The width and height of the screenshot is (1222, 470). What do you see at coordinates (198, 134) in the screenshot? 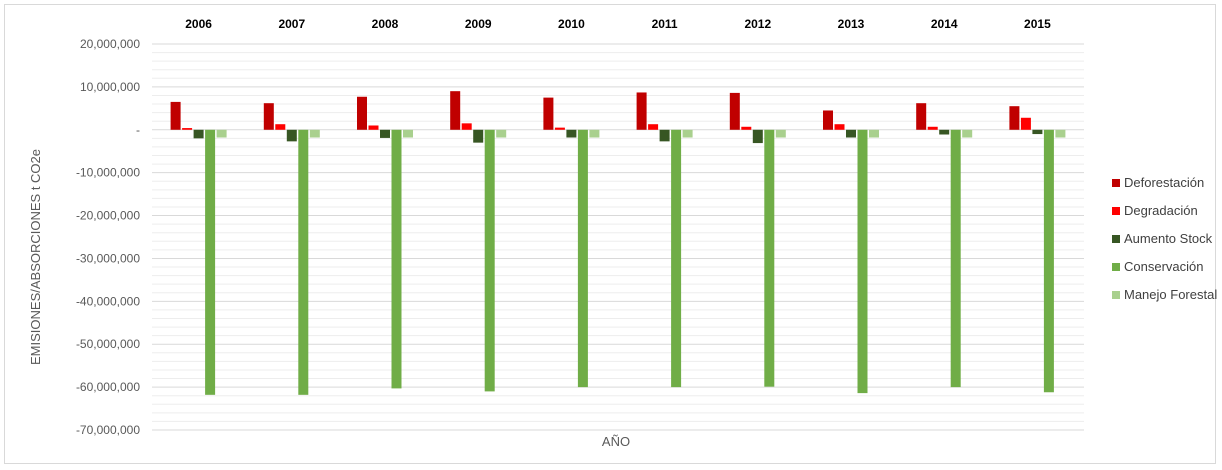
I see `bar-aumento-stock-2006` at bounding box center [198, 134].